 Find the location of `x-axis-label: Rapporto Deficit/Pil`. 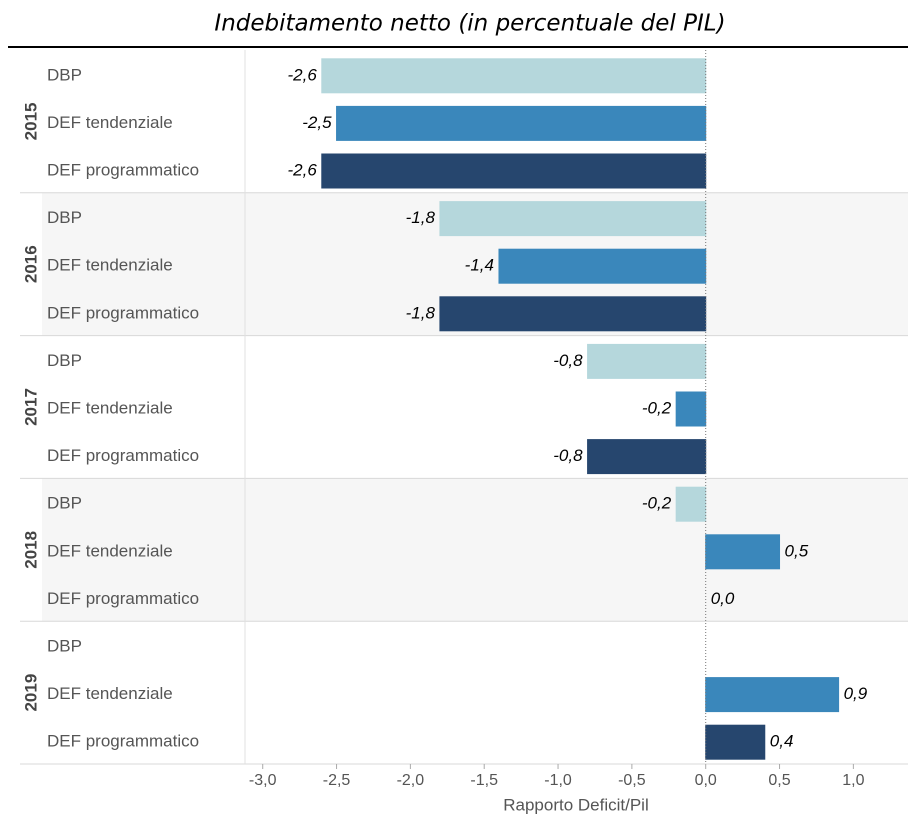

x-axis-label: Rapporto Deficit/Pil is located at coordinates (576, 804).